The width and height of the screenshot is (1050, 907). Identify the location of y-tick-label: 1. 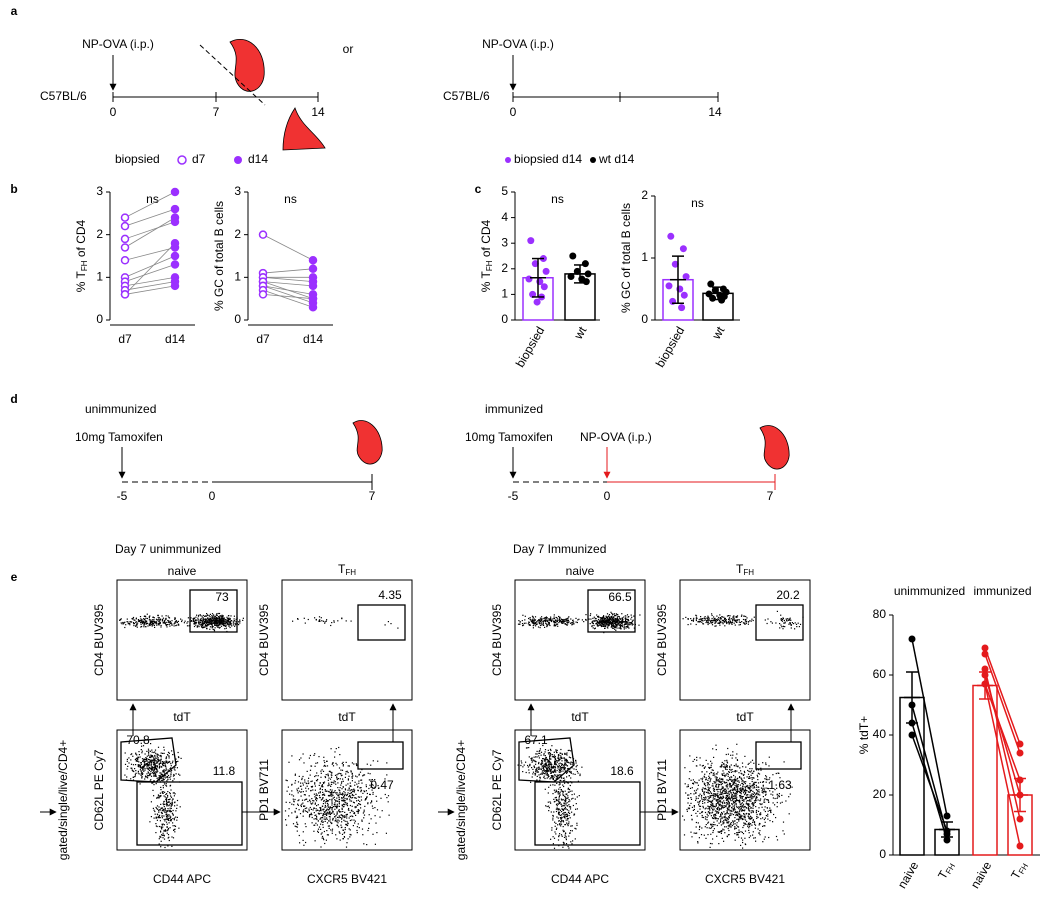
(504, 294).